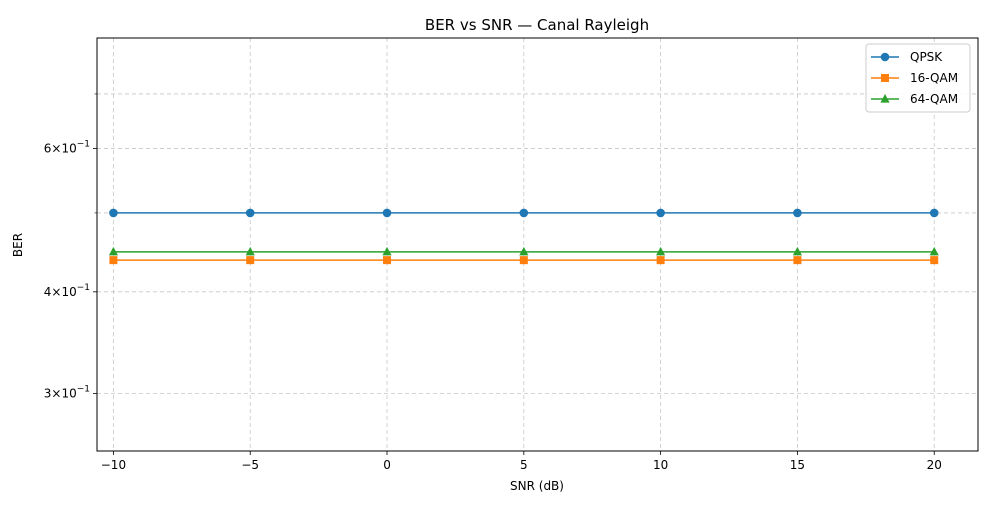 This screenshot has width=997, height=509. I want to click on legend-label: 64-QAM, so click(934, 99).